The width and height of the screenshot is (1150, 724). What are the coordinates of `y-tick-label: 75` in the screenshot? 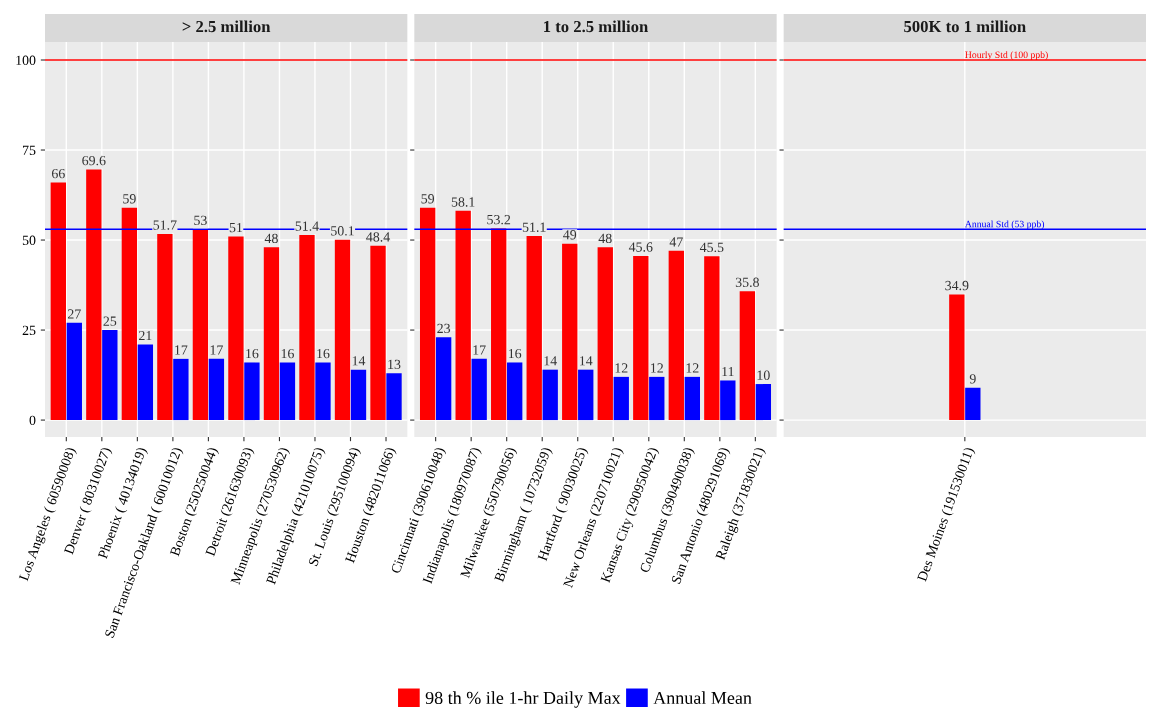 It's located at (29, 150).